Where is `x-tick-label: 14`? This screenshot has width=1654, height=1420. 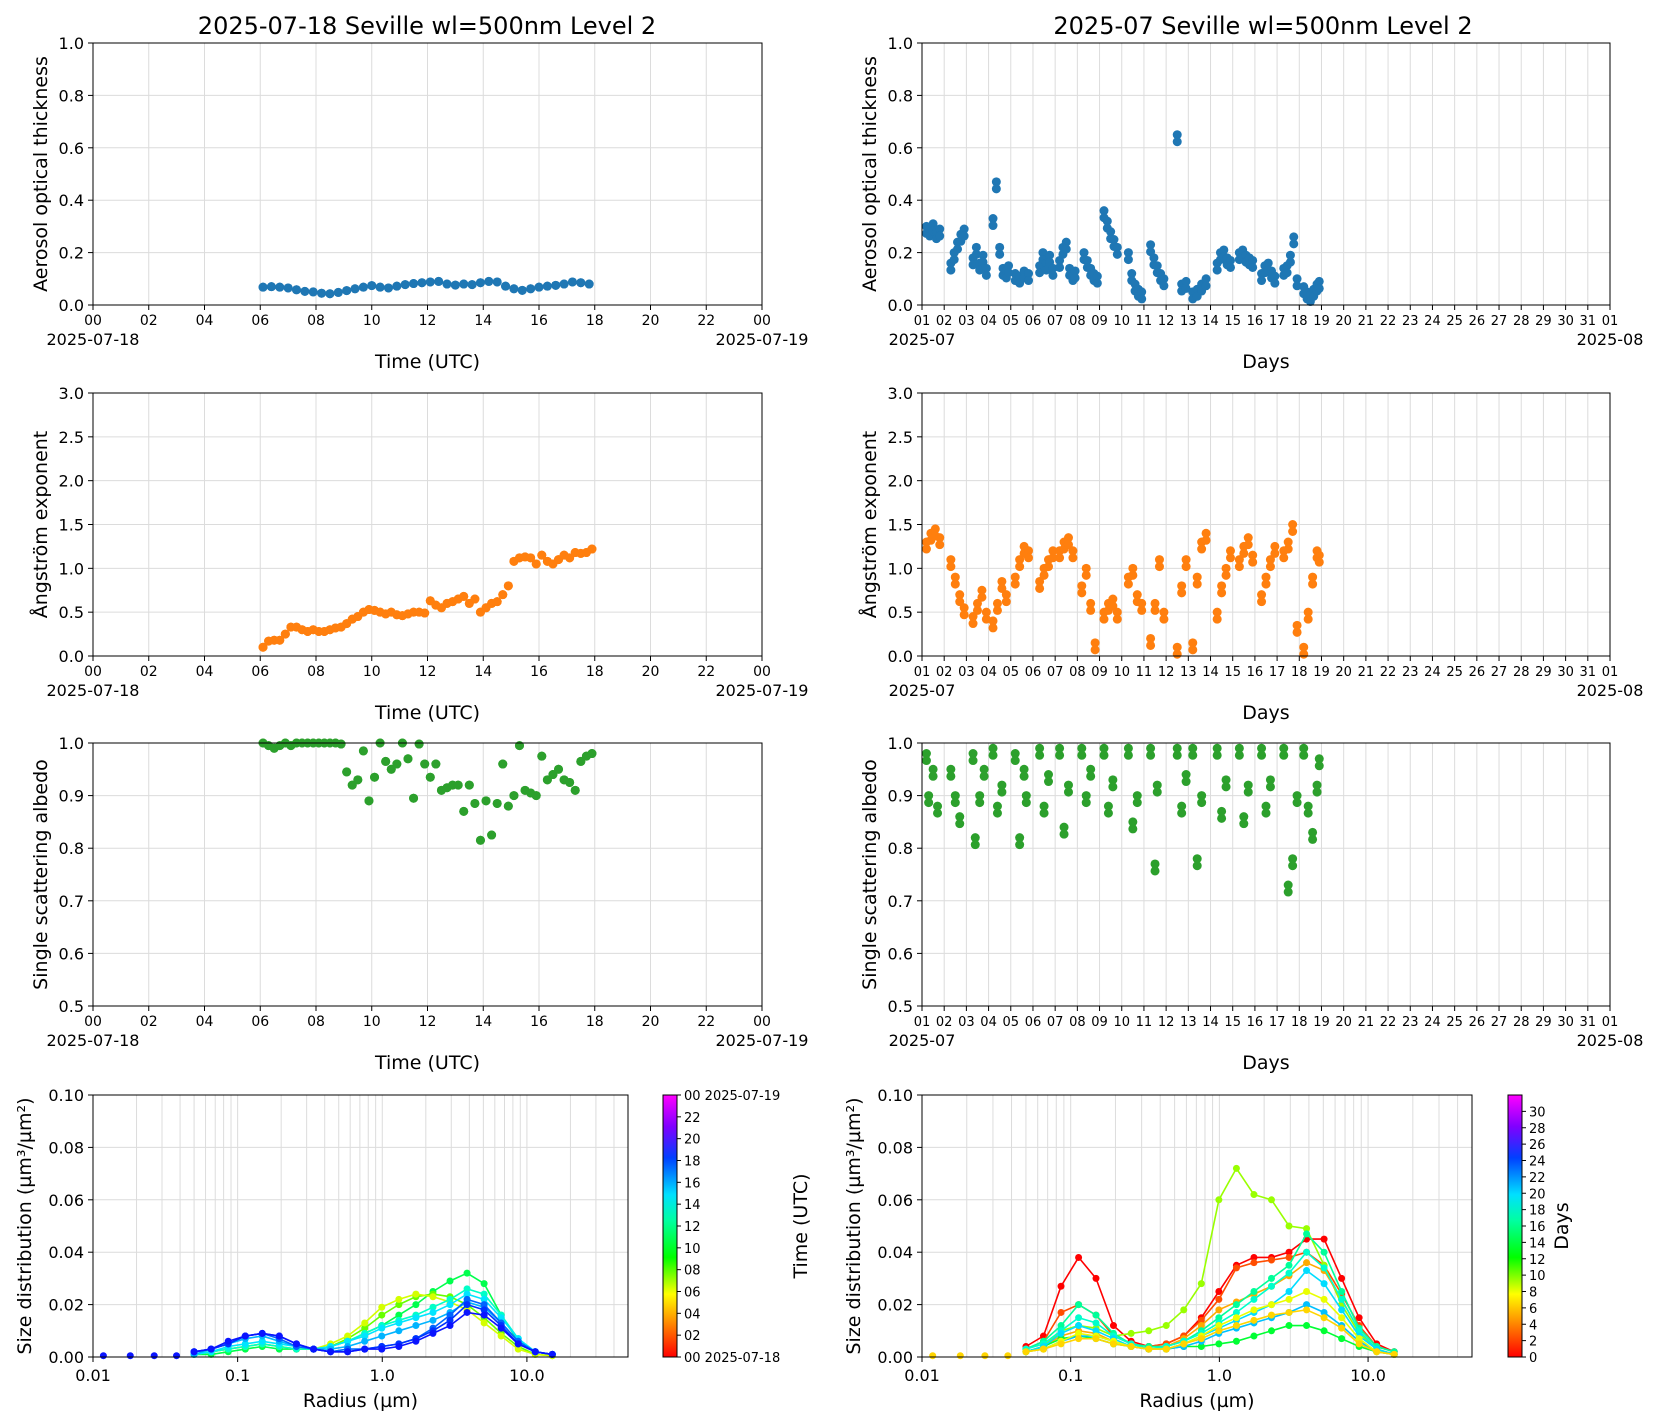
x-tick-label: 14 is located at coordinates (483, 1022).